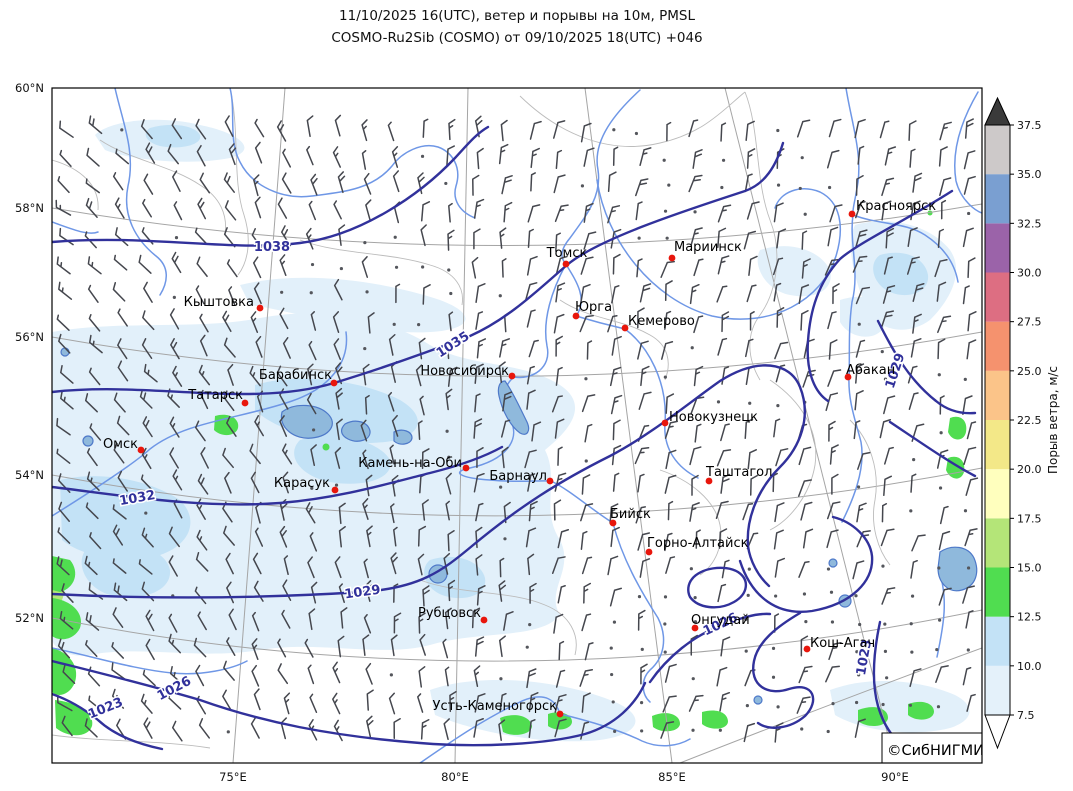 The image size is (1073, 791). What do you see at coordinates (625, 328) in the screenshot?
I see `city-dot` at bounding box center [625, 328].